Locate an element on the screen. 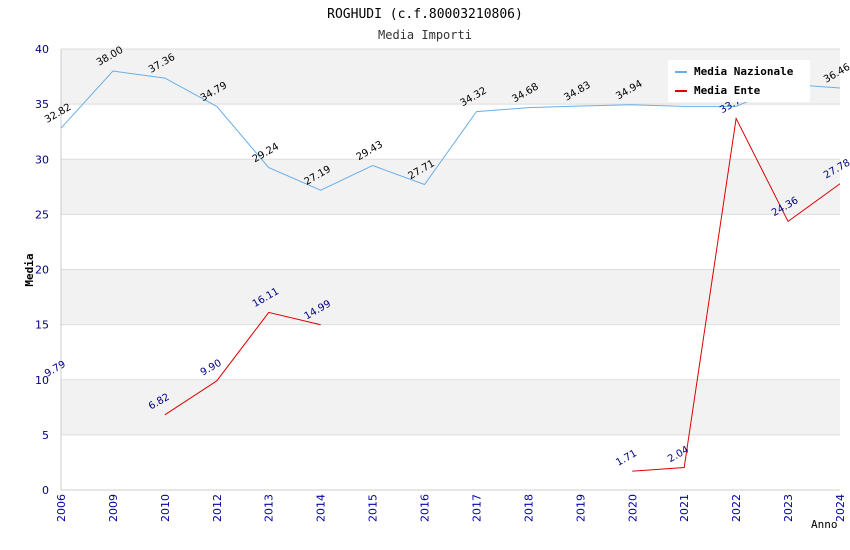 The width and height of the screenshot is (850, 550). y-tick-label: 30 is located at coordinates (42, 159).